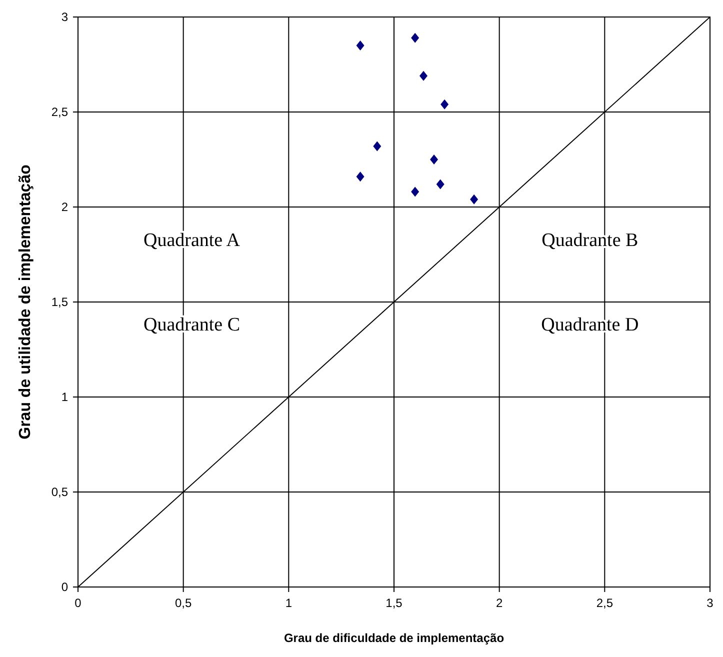 The image size is (723, 657). What do you see at coordinates (64, 397) in the screenshot?
I see `y-tick-label: 1` at bounding box center [64, 397].